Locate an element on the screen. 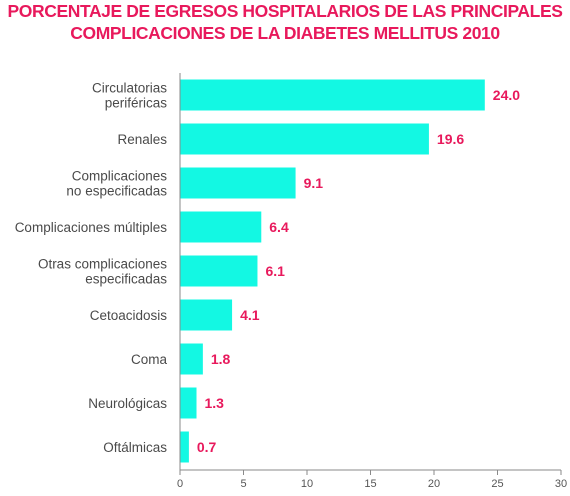  category-label: Renales is located at coordinates (142, 139).